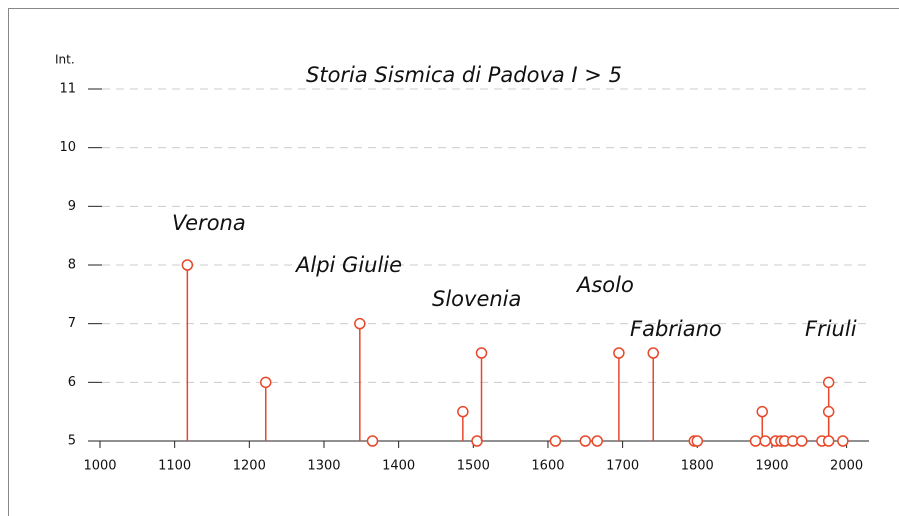 This screenshot has height=516, width=899. I want to click on y-tick-label: 9, so click(72, 206).